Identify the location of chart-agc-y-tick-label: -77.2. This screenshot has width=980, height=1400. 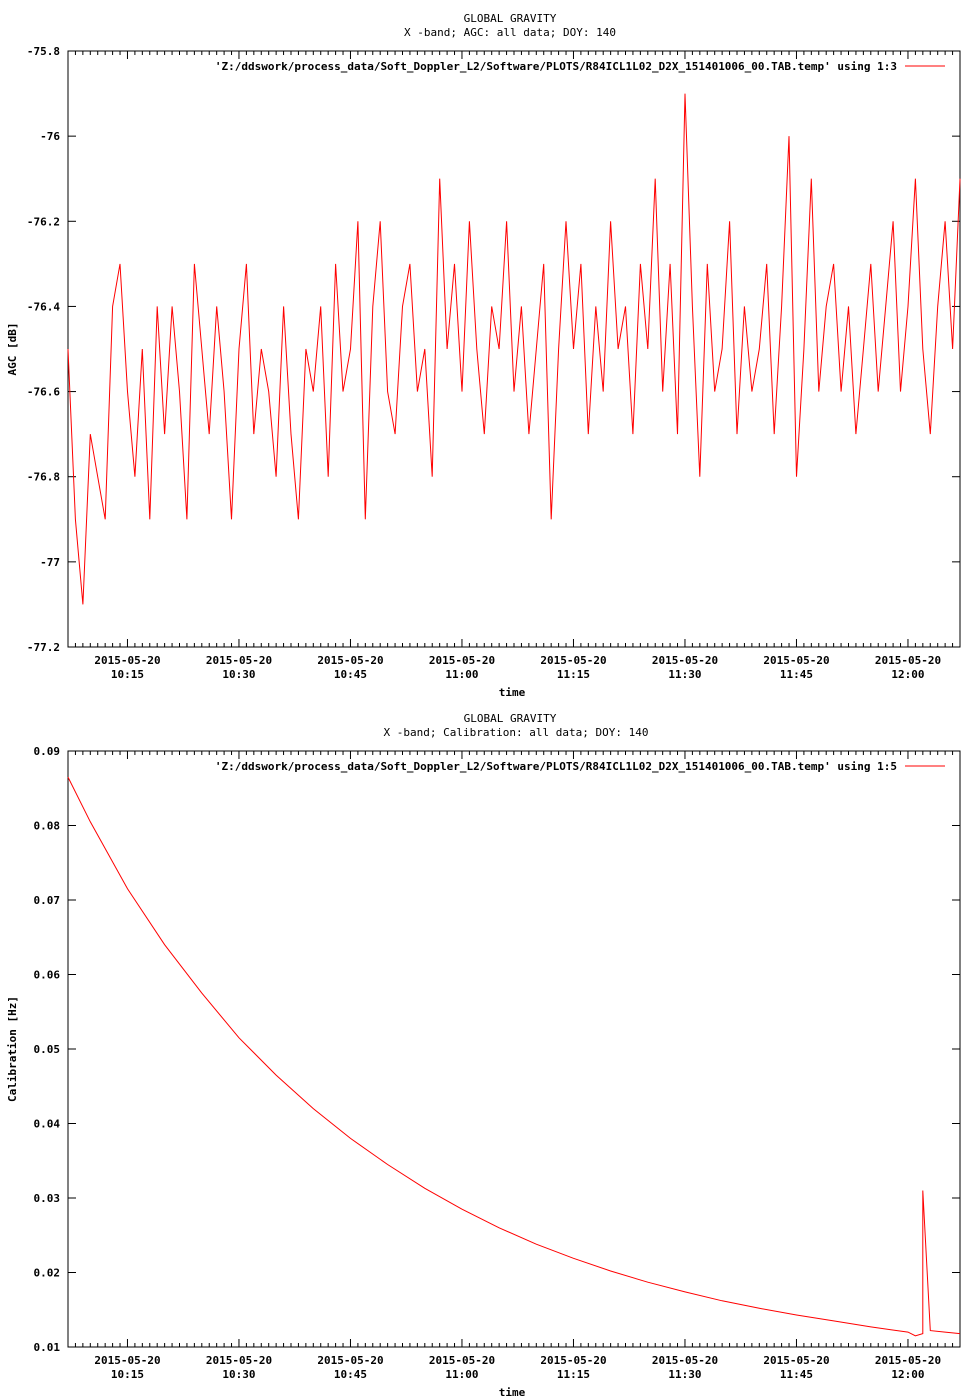
(43, 647).